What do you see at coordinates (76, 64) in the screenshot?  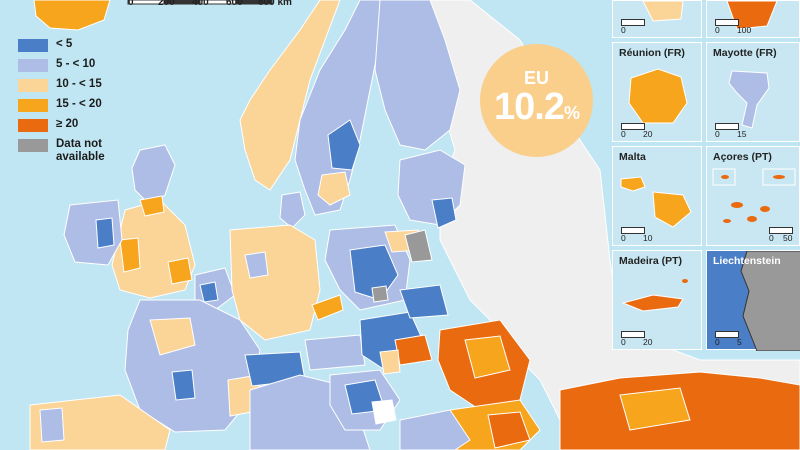 I see `legend-label: 5 - < 10` at bounding box center [76, 64].